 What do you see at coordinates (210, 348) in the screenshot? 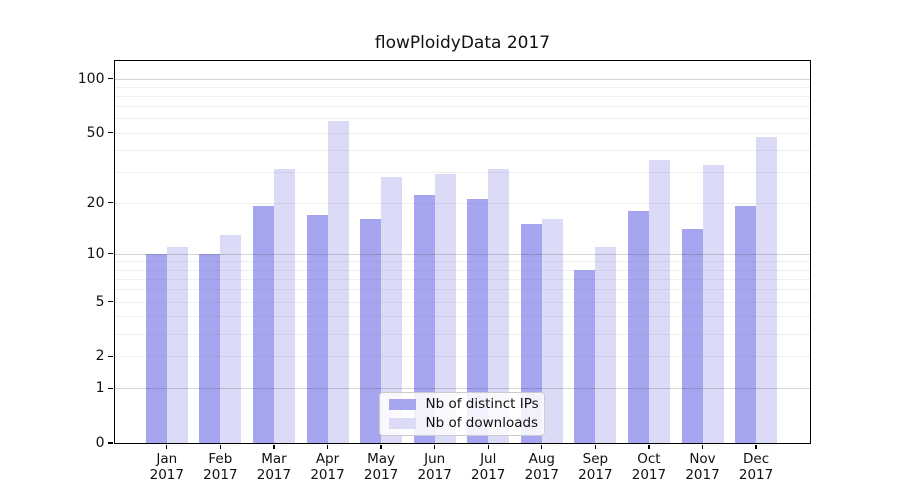
I see `bar-feb-distinct-ips` at bounding box center [210, 348].